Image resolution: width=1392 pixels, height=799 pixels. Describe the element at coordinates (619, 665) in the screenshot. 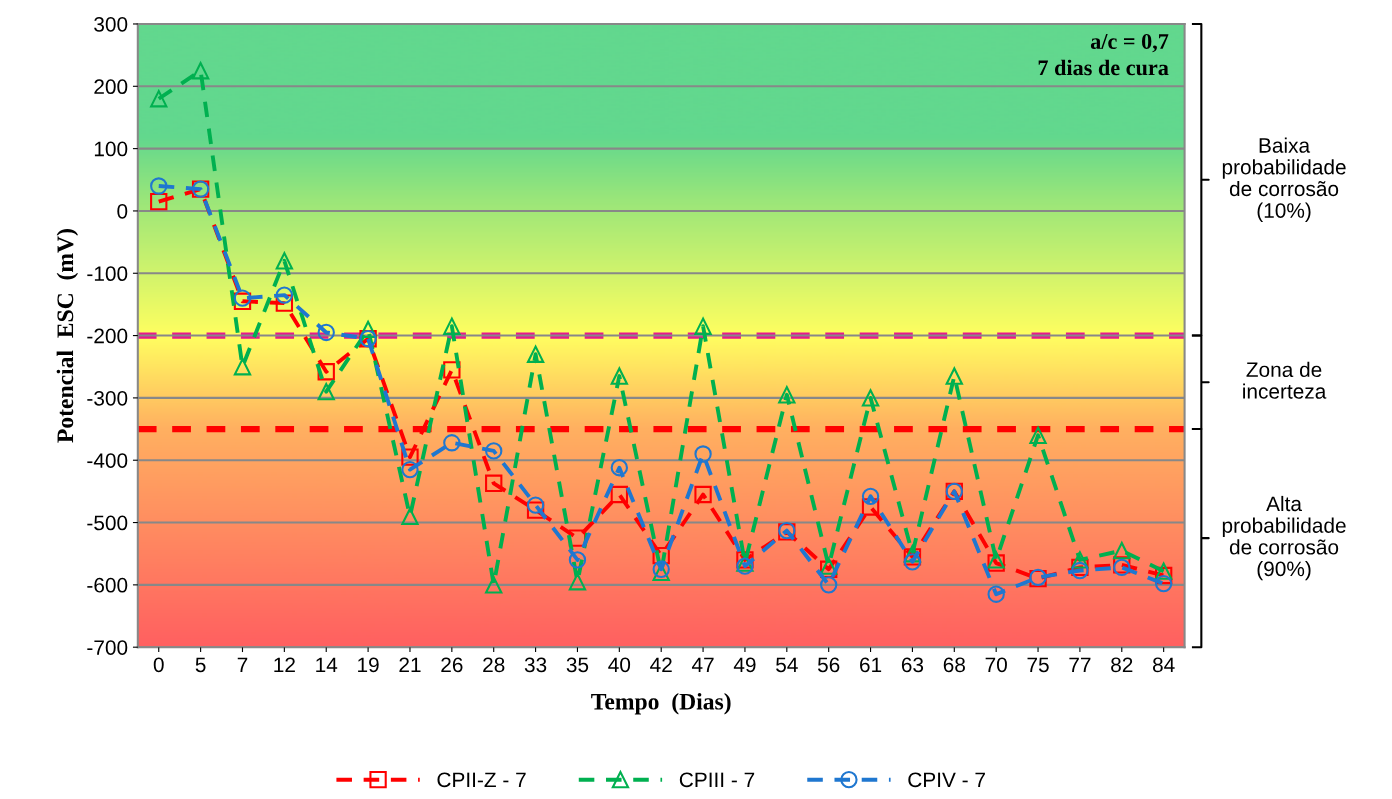

I see `x-tick-label: 40` at that location.